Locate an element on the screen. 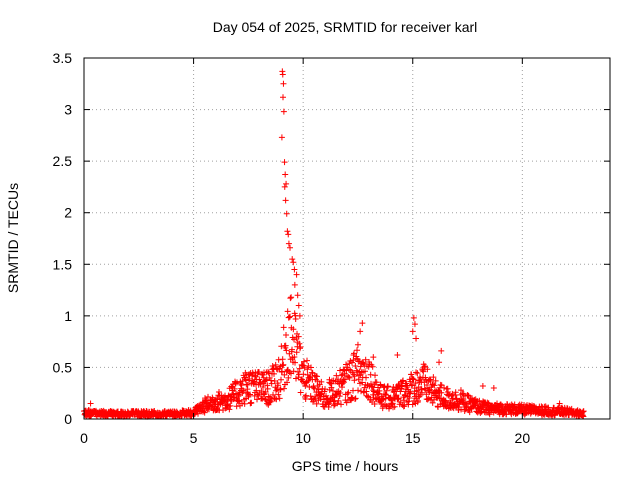 Image resolution: width=640 pixels, height=480 pixels. x-tick-label: 0 is located at coordinates (84, 438).